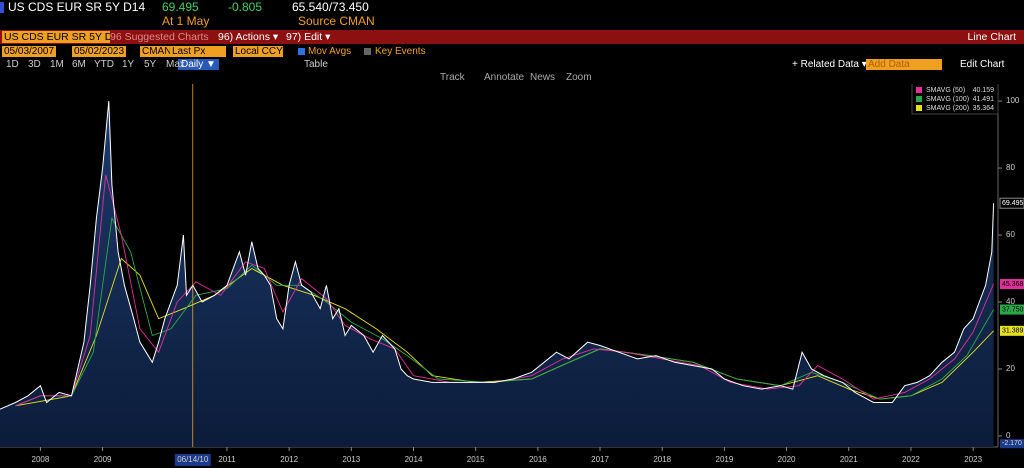 The width and height of the screenshot is (1024, 468). I want to click on x-tick-label: 2015, so click(476, 459).